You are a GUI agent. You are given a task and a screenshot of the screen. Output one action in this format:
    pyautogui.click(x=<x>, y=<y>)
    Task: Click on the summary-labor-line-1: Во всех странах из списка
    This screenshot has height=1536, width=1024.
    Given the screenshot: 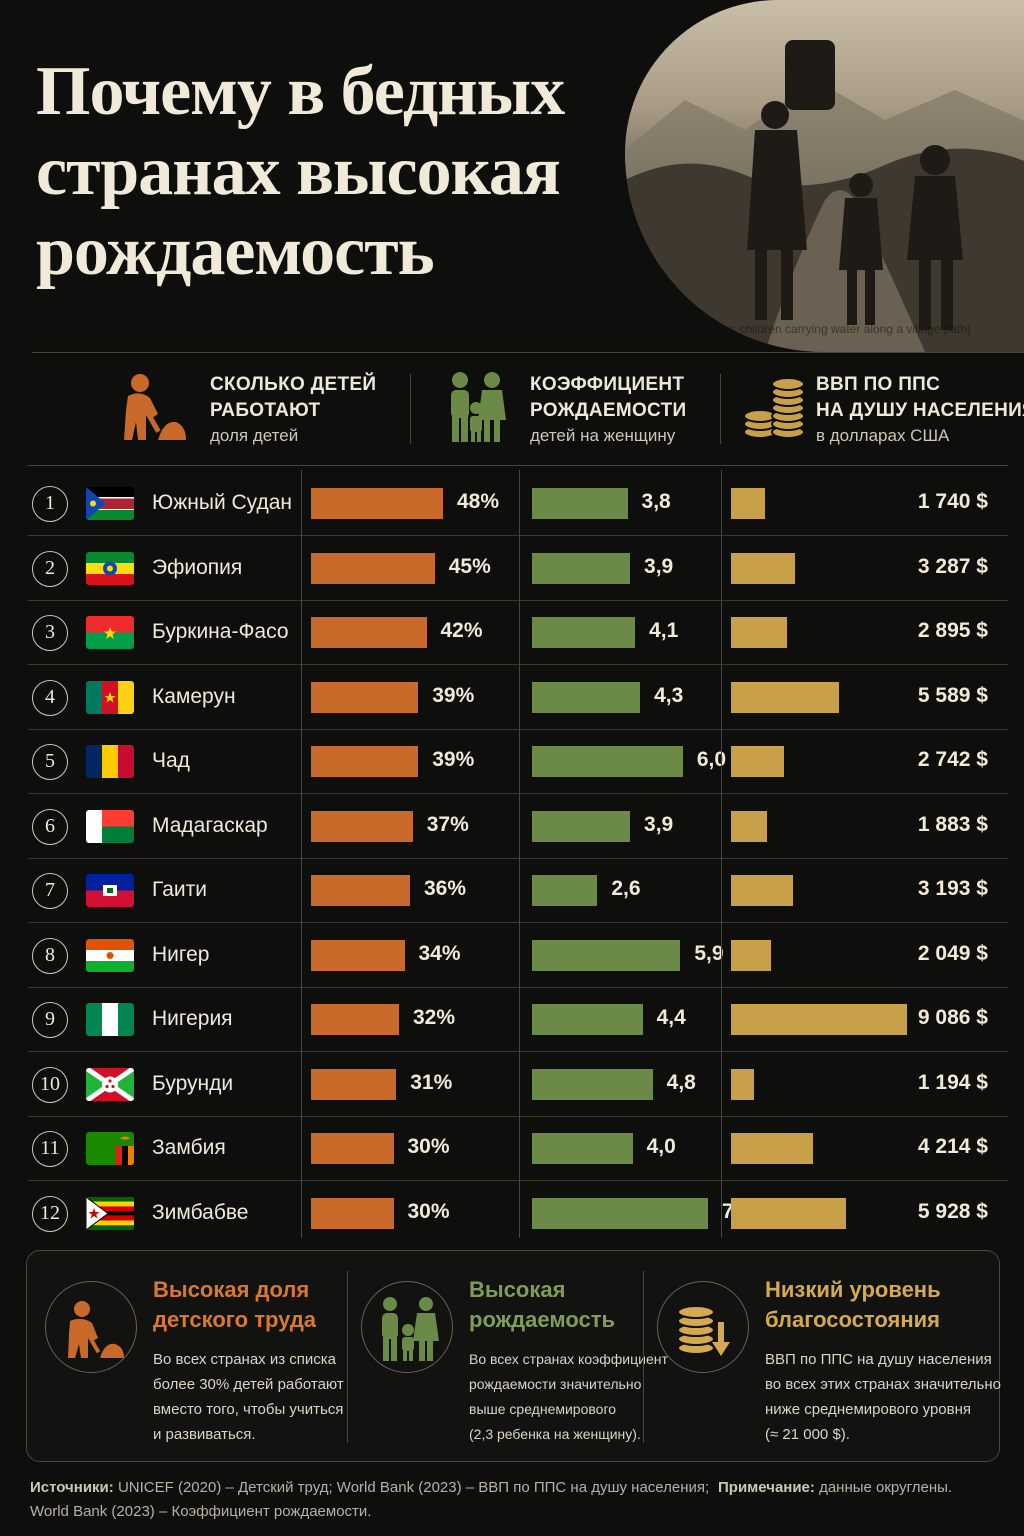 What is the action you would take?
    pyautogui.click(x=245, y=1359)
    